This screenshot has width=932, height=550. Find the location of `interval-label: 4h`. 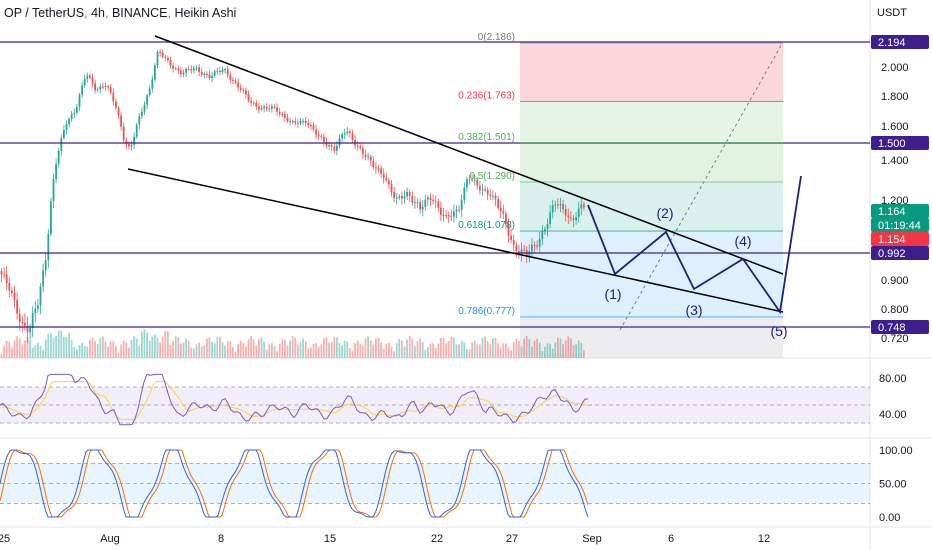

interval-label: 4h is located at coordinates (98, 13).